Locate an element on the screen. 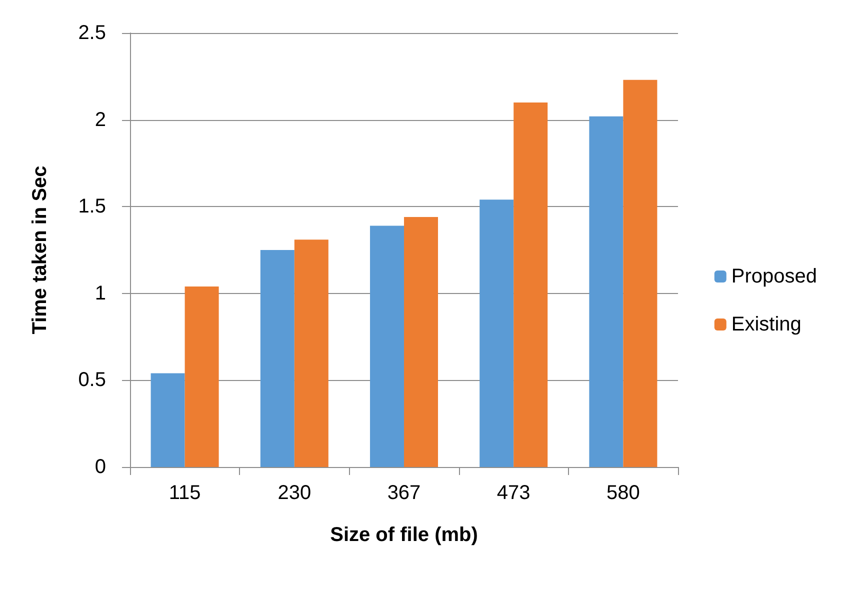  x-tick-label: 367 is located at coordinates (404, 493).